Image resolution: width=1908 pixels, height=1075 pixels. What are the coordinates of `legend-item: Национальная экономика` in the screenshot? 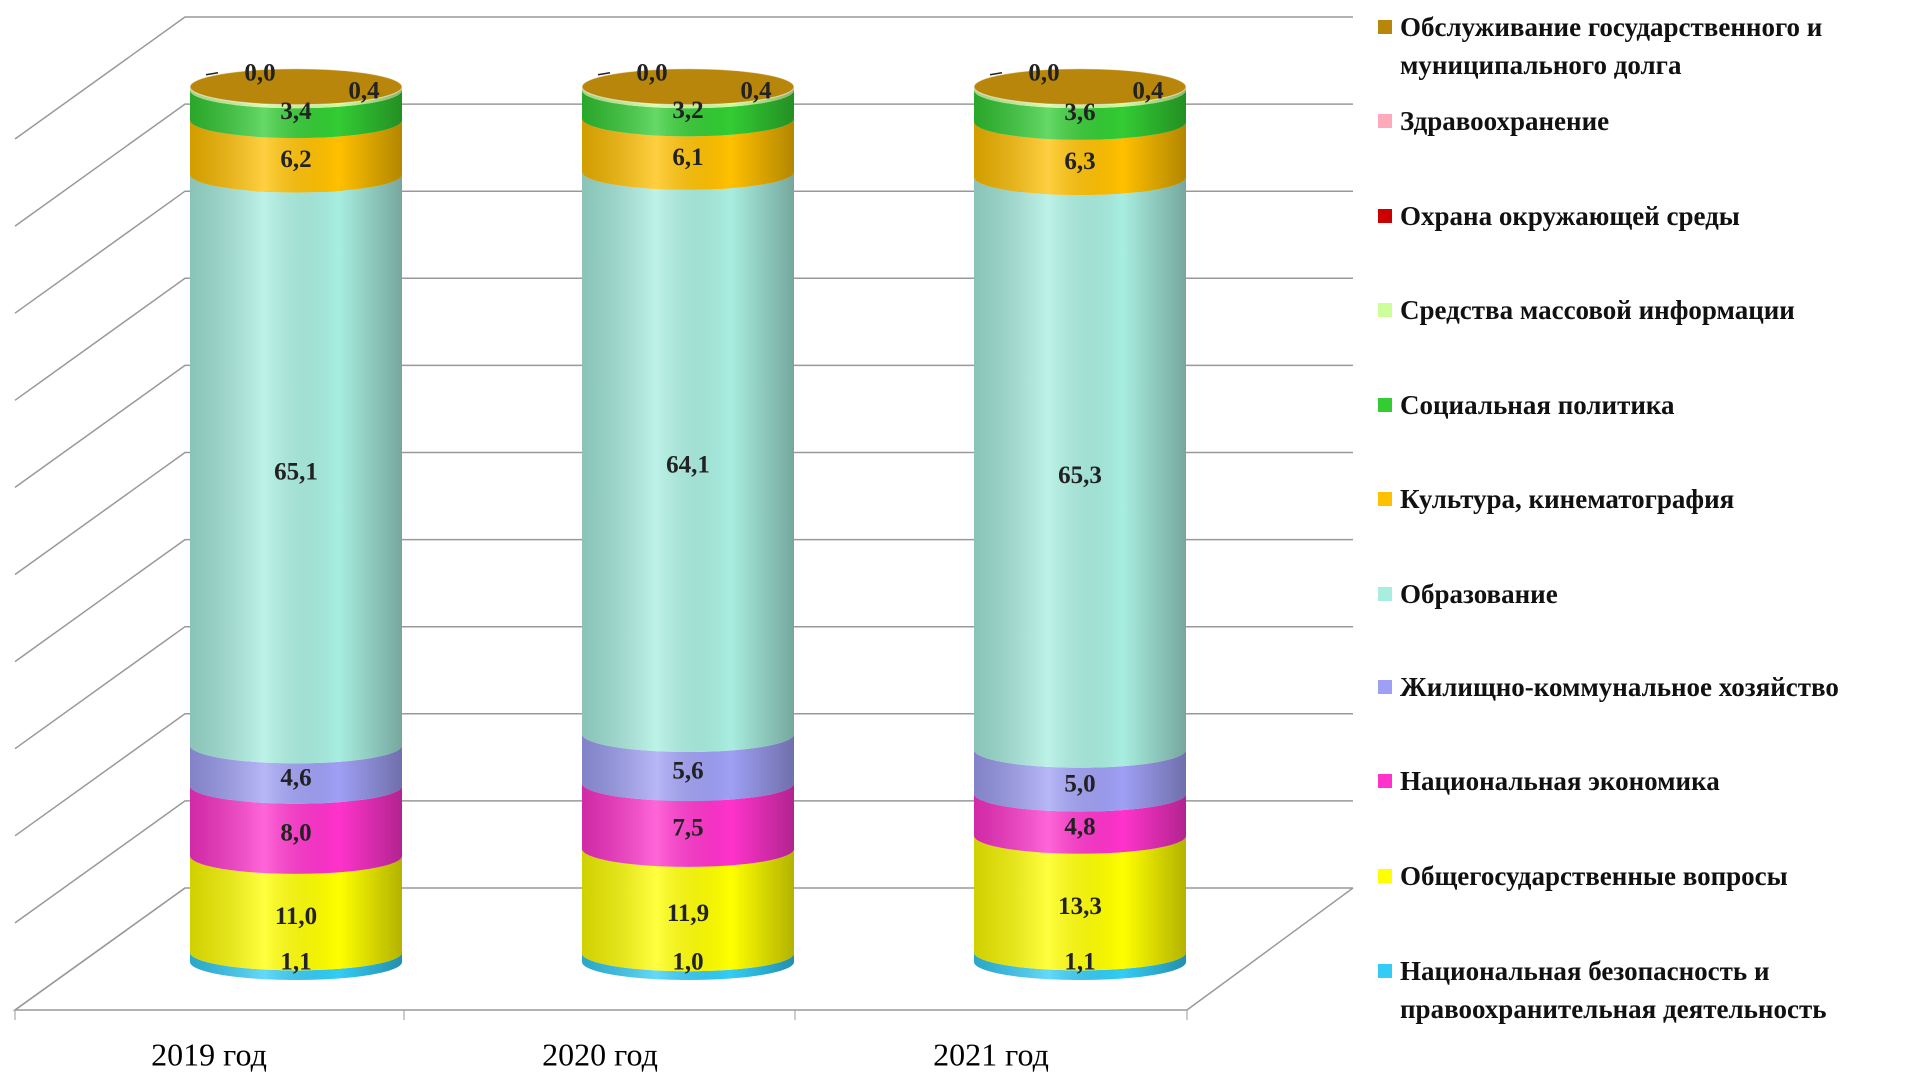 It's located at (1640, 781).